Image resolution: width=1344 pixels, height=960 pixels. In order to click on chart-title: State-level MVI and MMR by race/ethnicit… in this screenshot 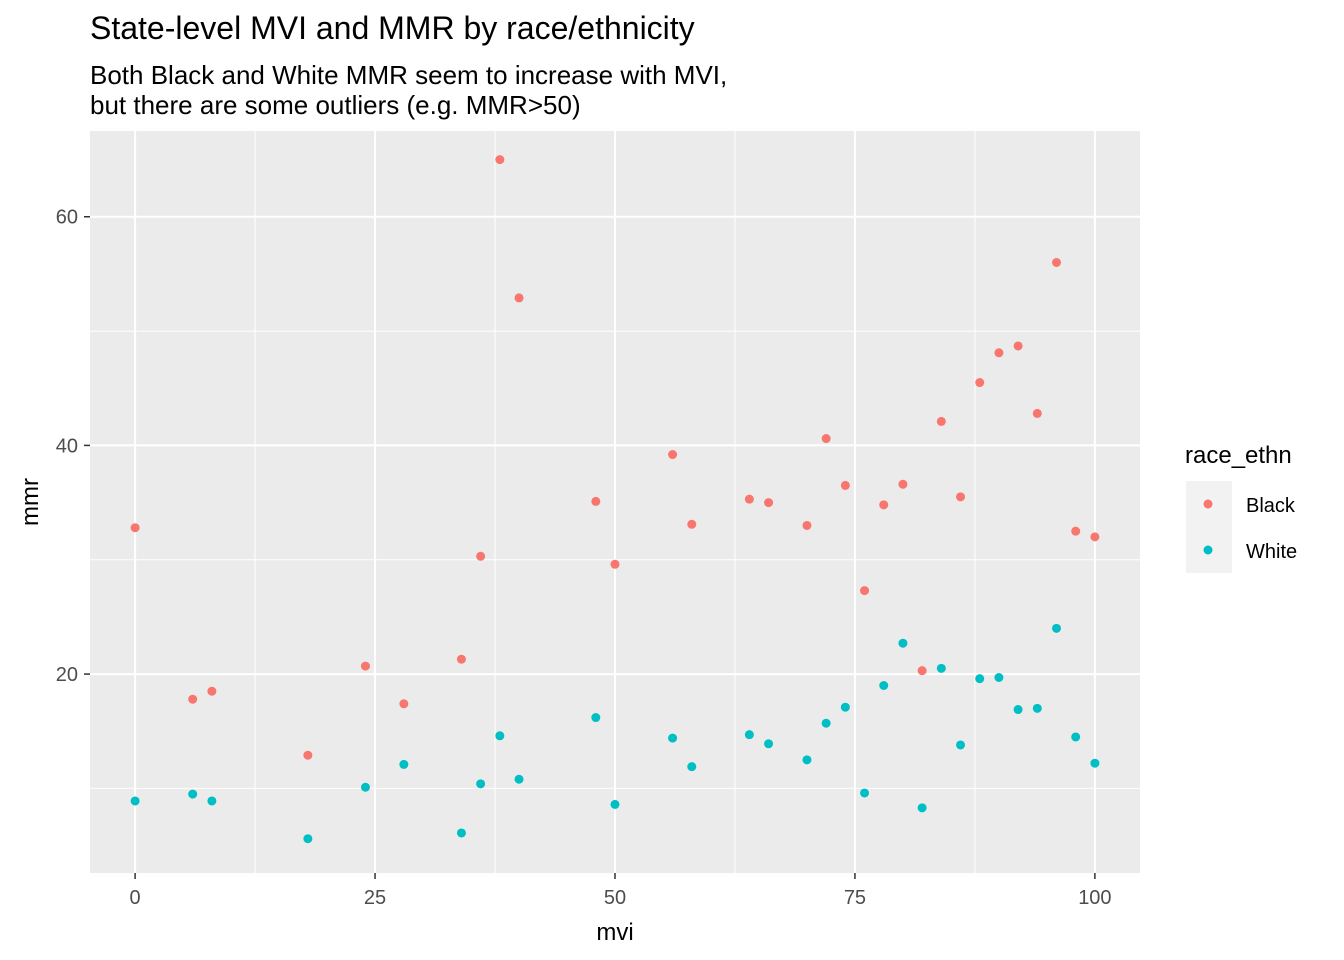, I will do `click(392, 28)`.